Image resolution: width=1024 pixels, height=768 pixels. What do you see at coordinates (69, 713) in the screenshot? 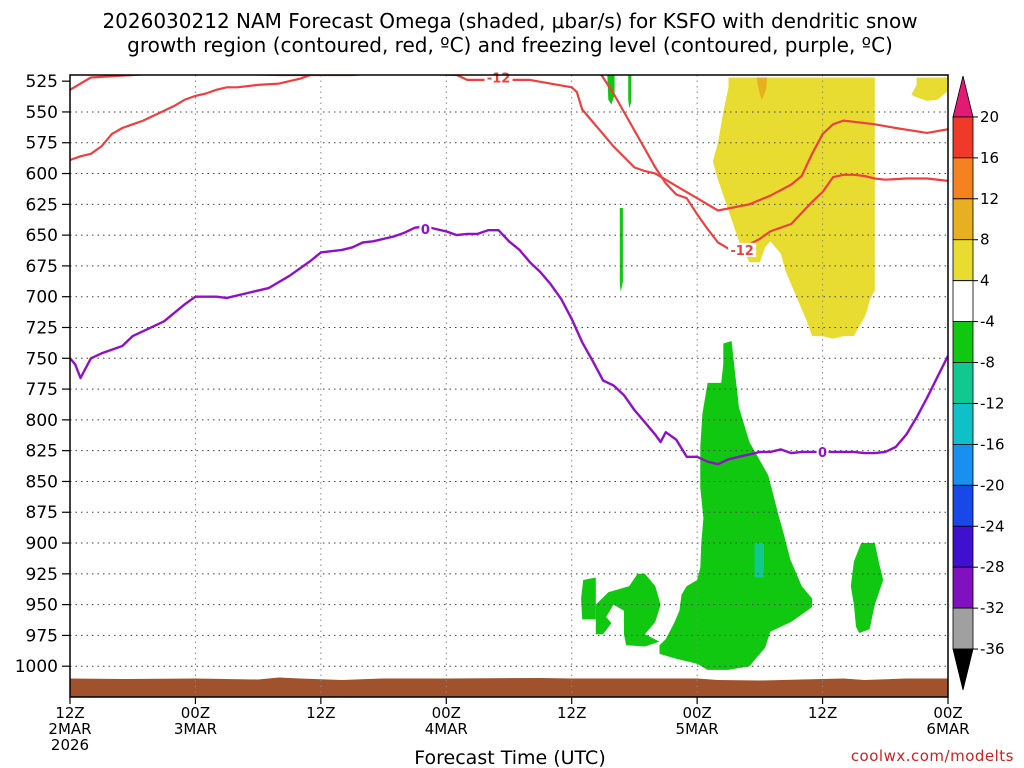
I see `x-tick-label-0-0: 12Z` at bounding box center [69, 713].